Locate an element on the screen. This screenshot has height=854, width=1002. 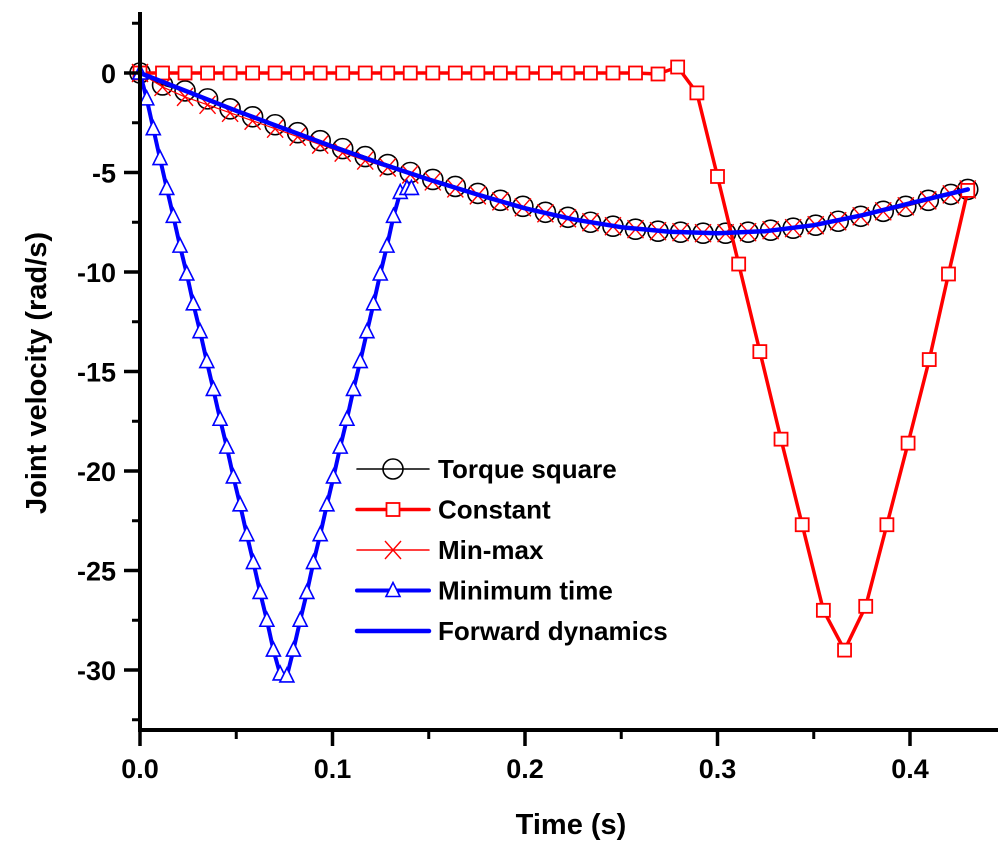
y-tick-label: 0 is located at coordinates (108, 74).